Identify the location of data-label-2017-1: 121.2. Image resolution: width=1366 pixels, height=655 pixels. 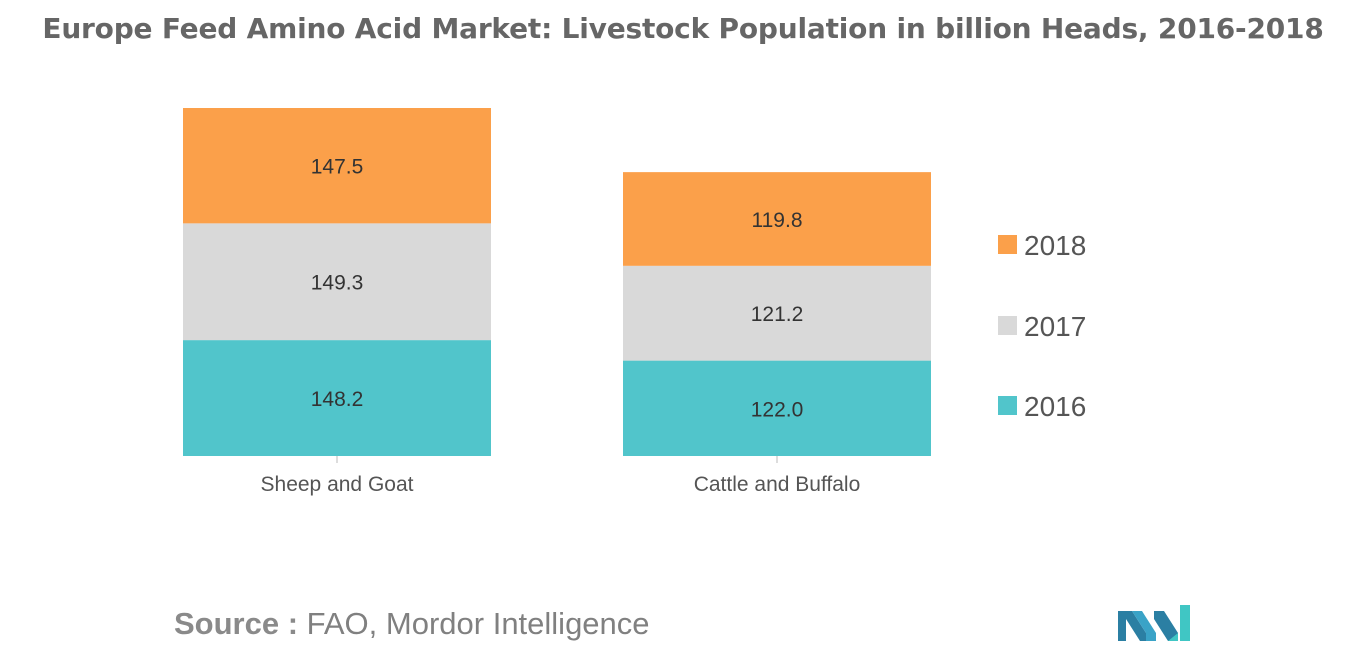
(777, 314).